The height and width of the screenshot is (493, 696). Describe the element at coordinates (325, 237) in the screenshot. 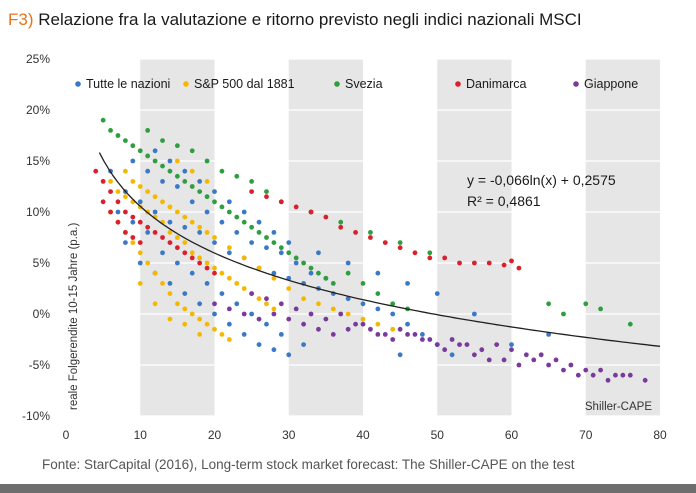

I see `grid-band` at that location.